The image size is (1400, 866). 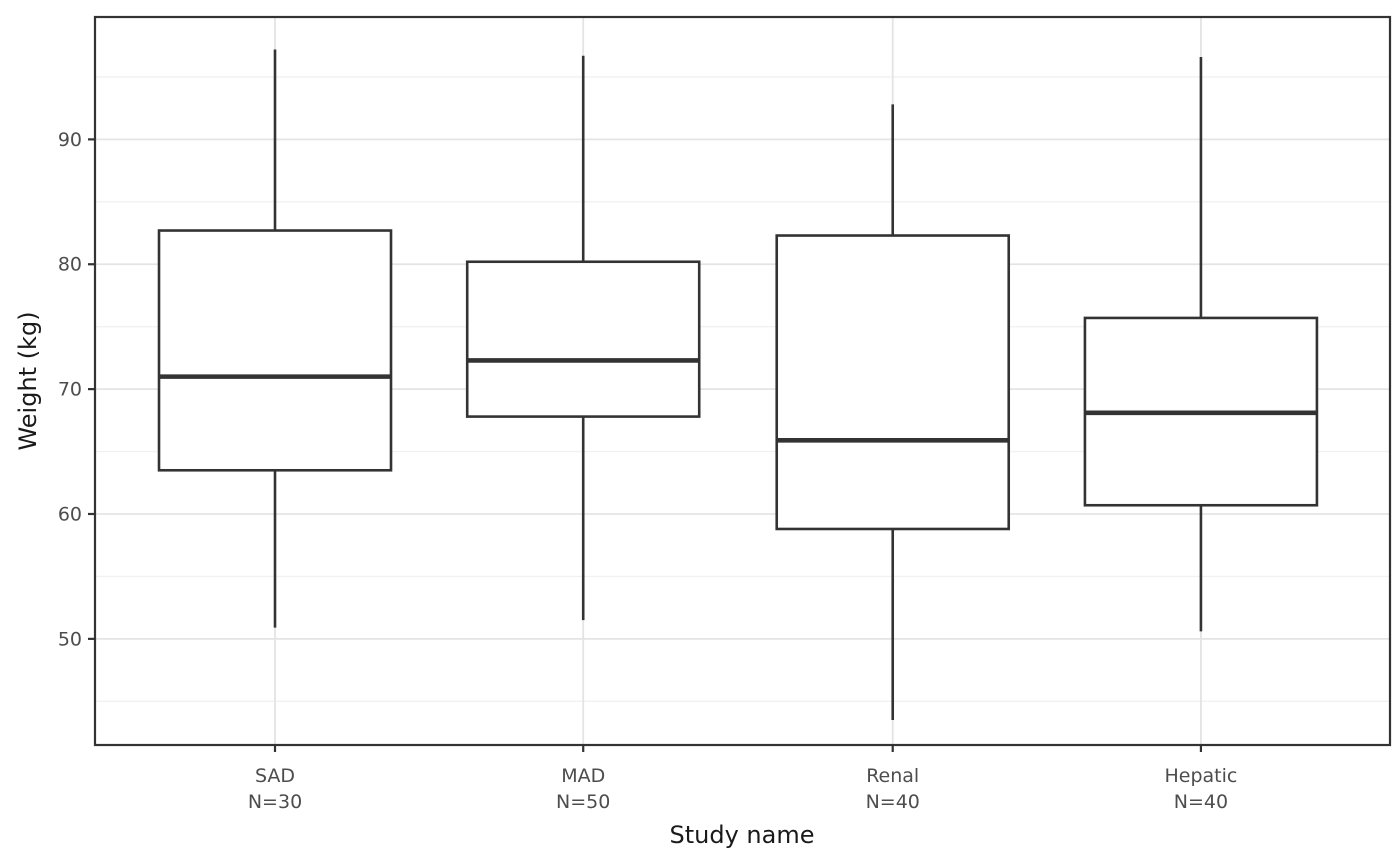 I want to click on y-tick-label: 90, so click(x=70, y=140).